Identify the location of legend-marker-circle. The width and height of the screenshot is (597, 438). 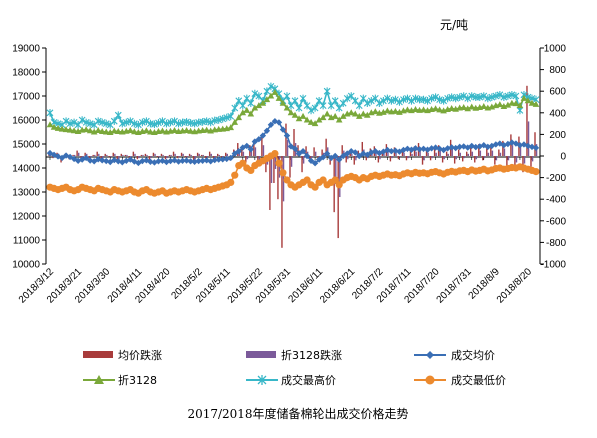
(430, 380).